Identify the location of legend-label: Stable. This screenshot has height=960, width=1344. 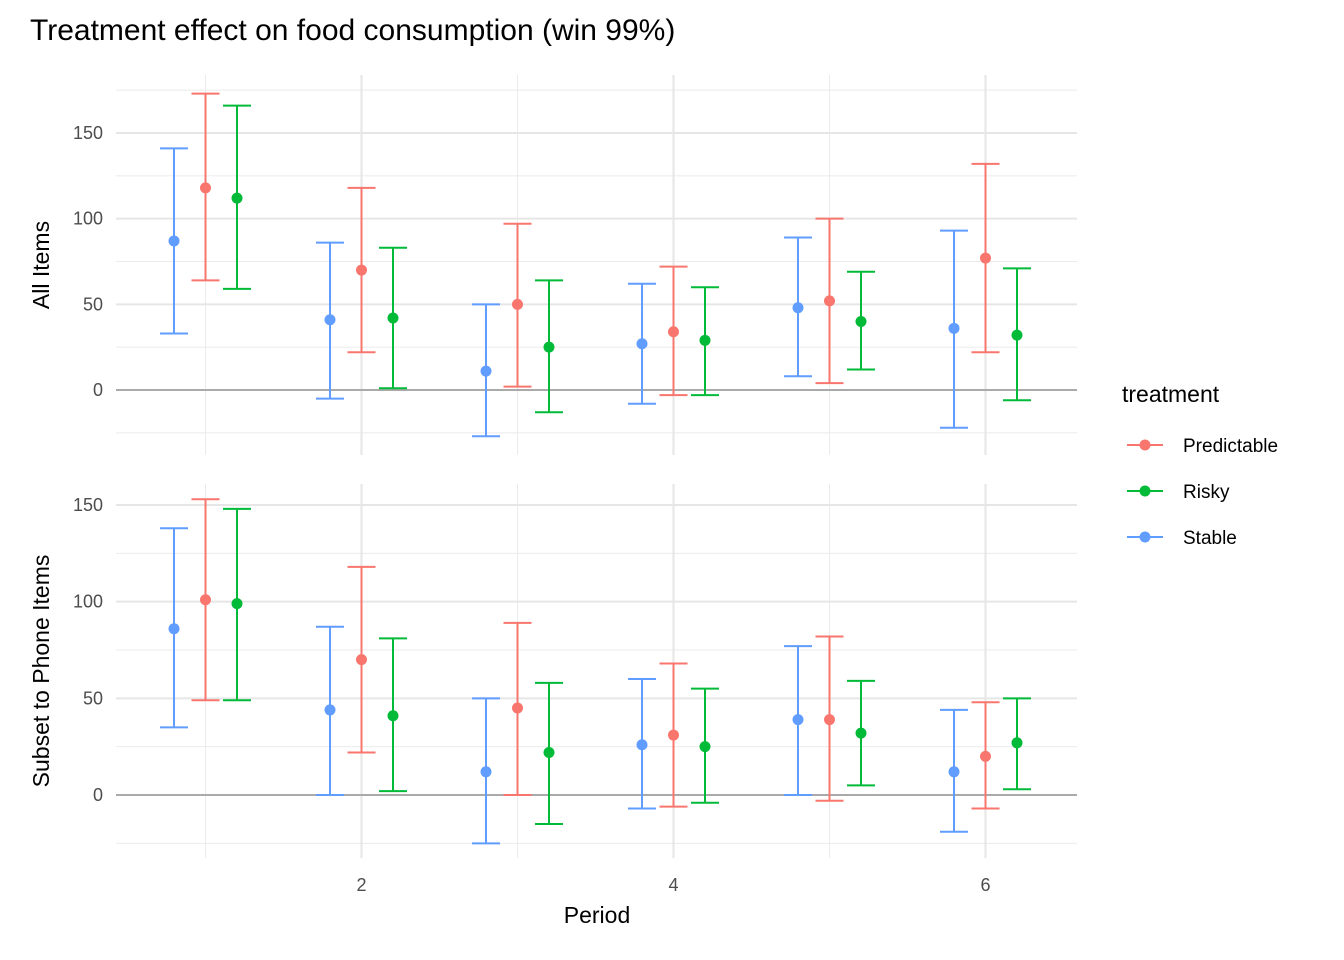
(1210, 538).